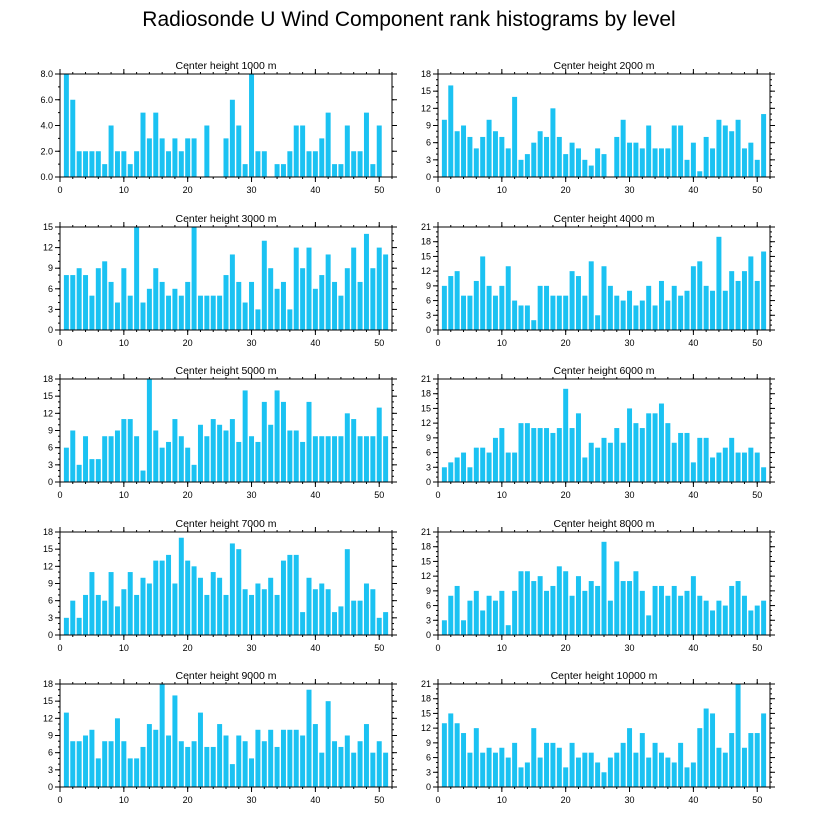 The width and height of the screenshot is (818, 824). Describe the element at coordinates (426, 271) in the screenshot. I see `y-tick-label: 12` at that location.